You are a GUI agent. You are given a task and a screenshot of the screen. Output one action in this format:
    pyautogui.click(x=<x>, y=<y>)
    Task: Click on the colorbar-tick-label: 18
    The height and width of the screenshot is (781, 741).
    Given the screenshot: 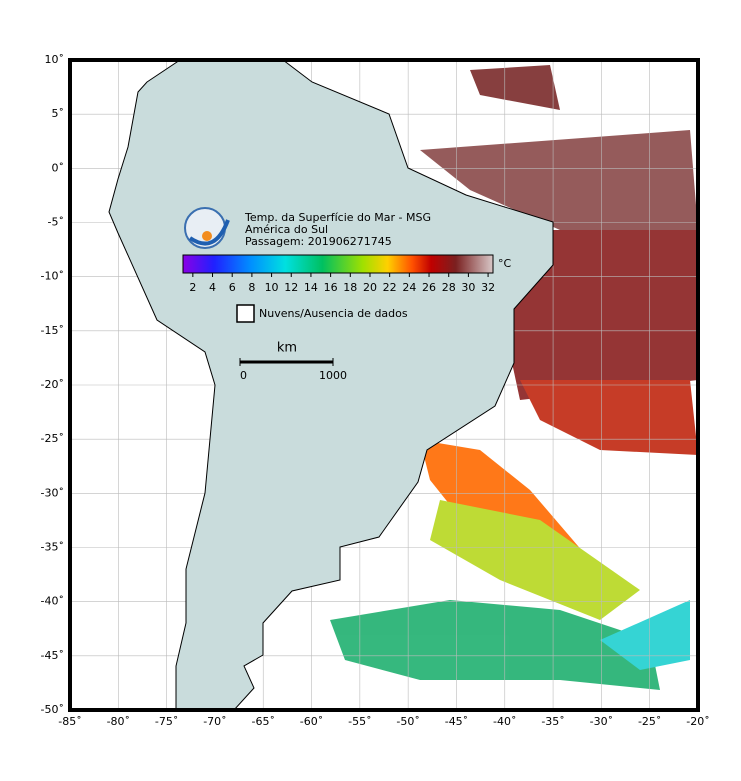 What is the action you would take?
    pyautogui.click(x=350, y=287)
    